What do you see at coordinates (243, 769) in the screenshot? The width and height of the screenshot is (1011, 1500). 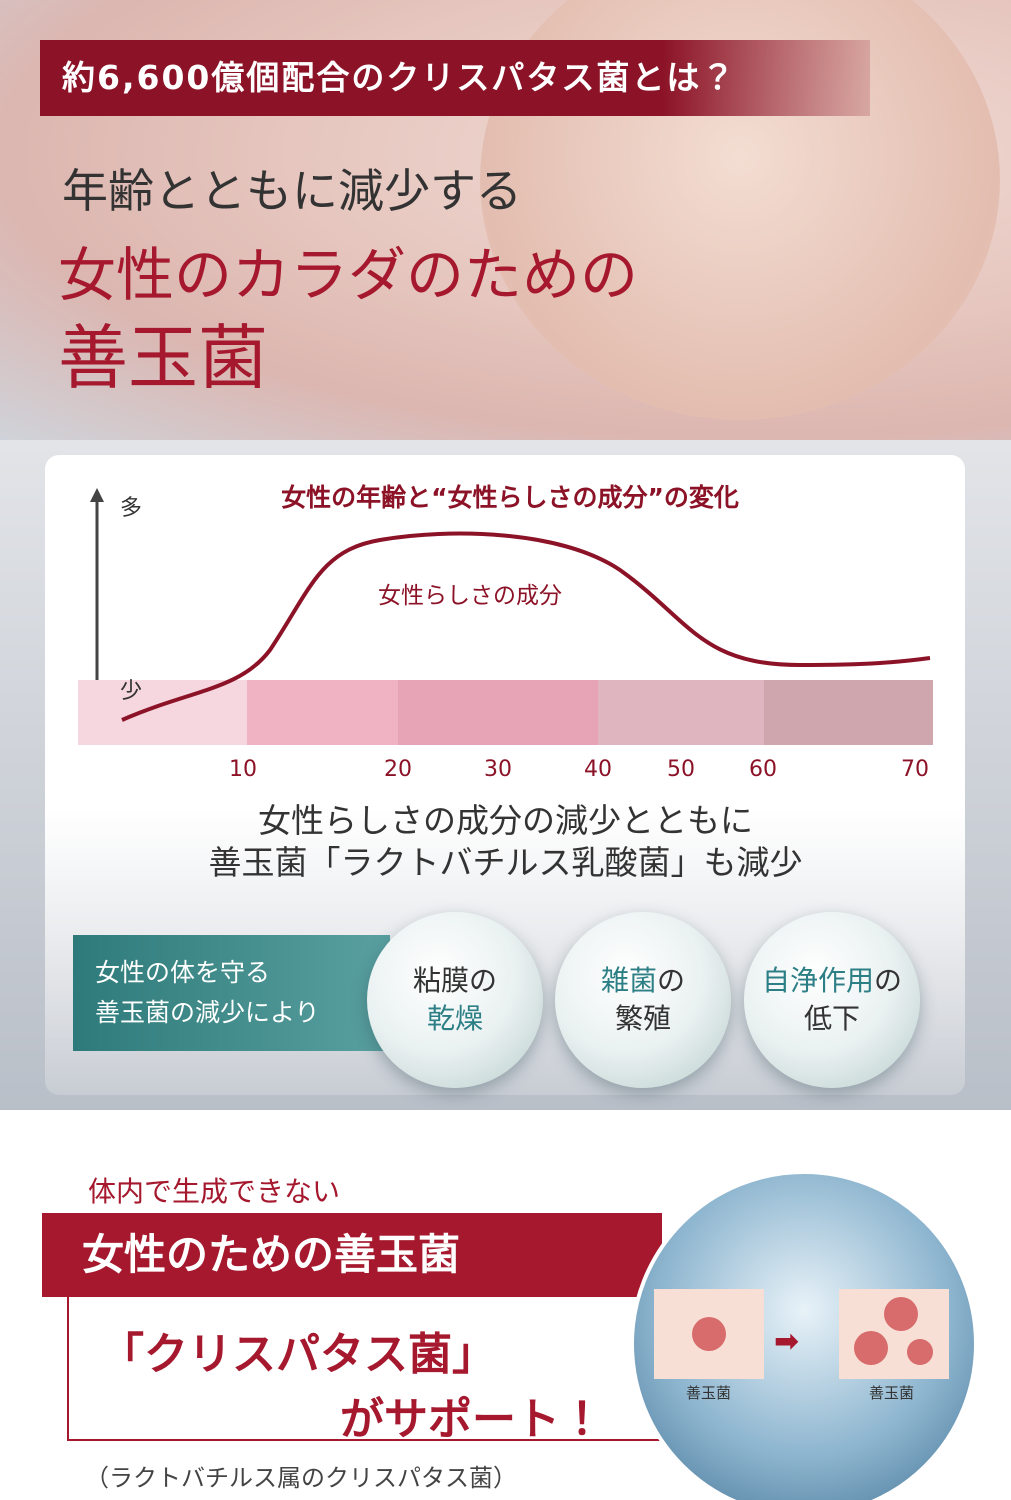 I see `age-tick: 10` at bounding box center [243, 769].